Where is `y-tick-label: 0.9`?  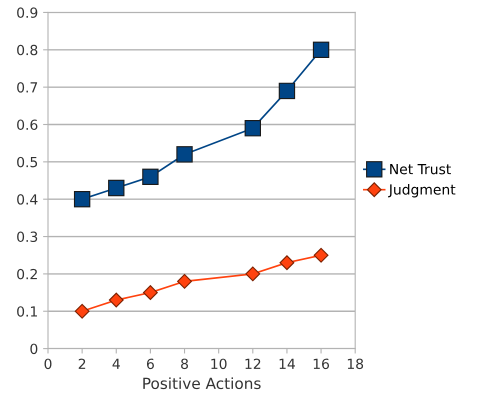
y-tick-label: 0.9 is located at coordinates (27, 12).